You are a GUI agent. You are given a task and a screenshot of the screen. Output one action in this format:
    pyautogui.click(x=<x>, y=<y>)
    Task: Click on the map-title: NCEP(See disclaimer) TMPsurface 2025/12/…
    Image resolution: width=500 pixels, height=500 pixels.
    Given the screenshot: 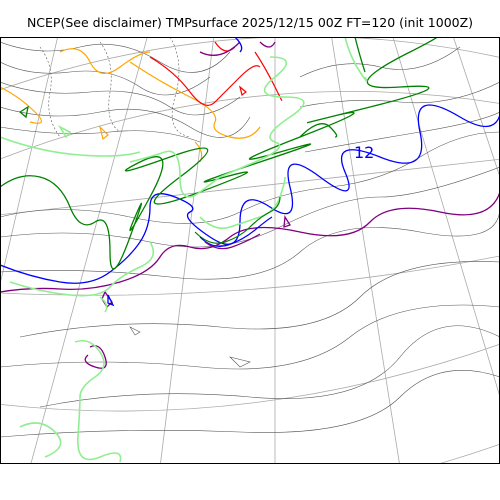 What is the action you would take?
    pyautogui.click(x=250, y=22)
    